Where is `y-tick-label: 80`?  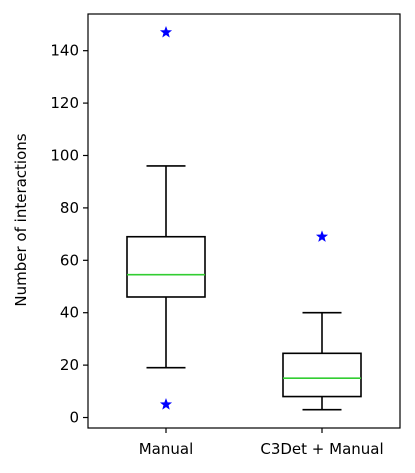 y-tick-label: 80 is located at coordinates (69, 208).